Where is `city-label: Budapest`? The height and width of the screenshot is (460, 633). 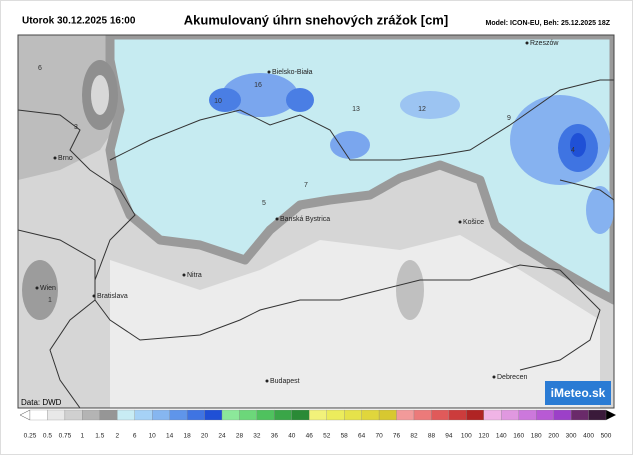 city-label: Budapest is located at coordinates (285, 381).